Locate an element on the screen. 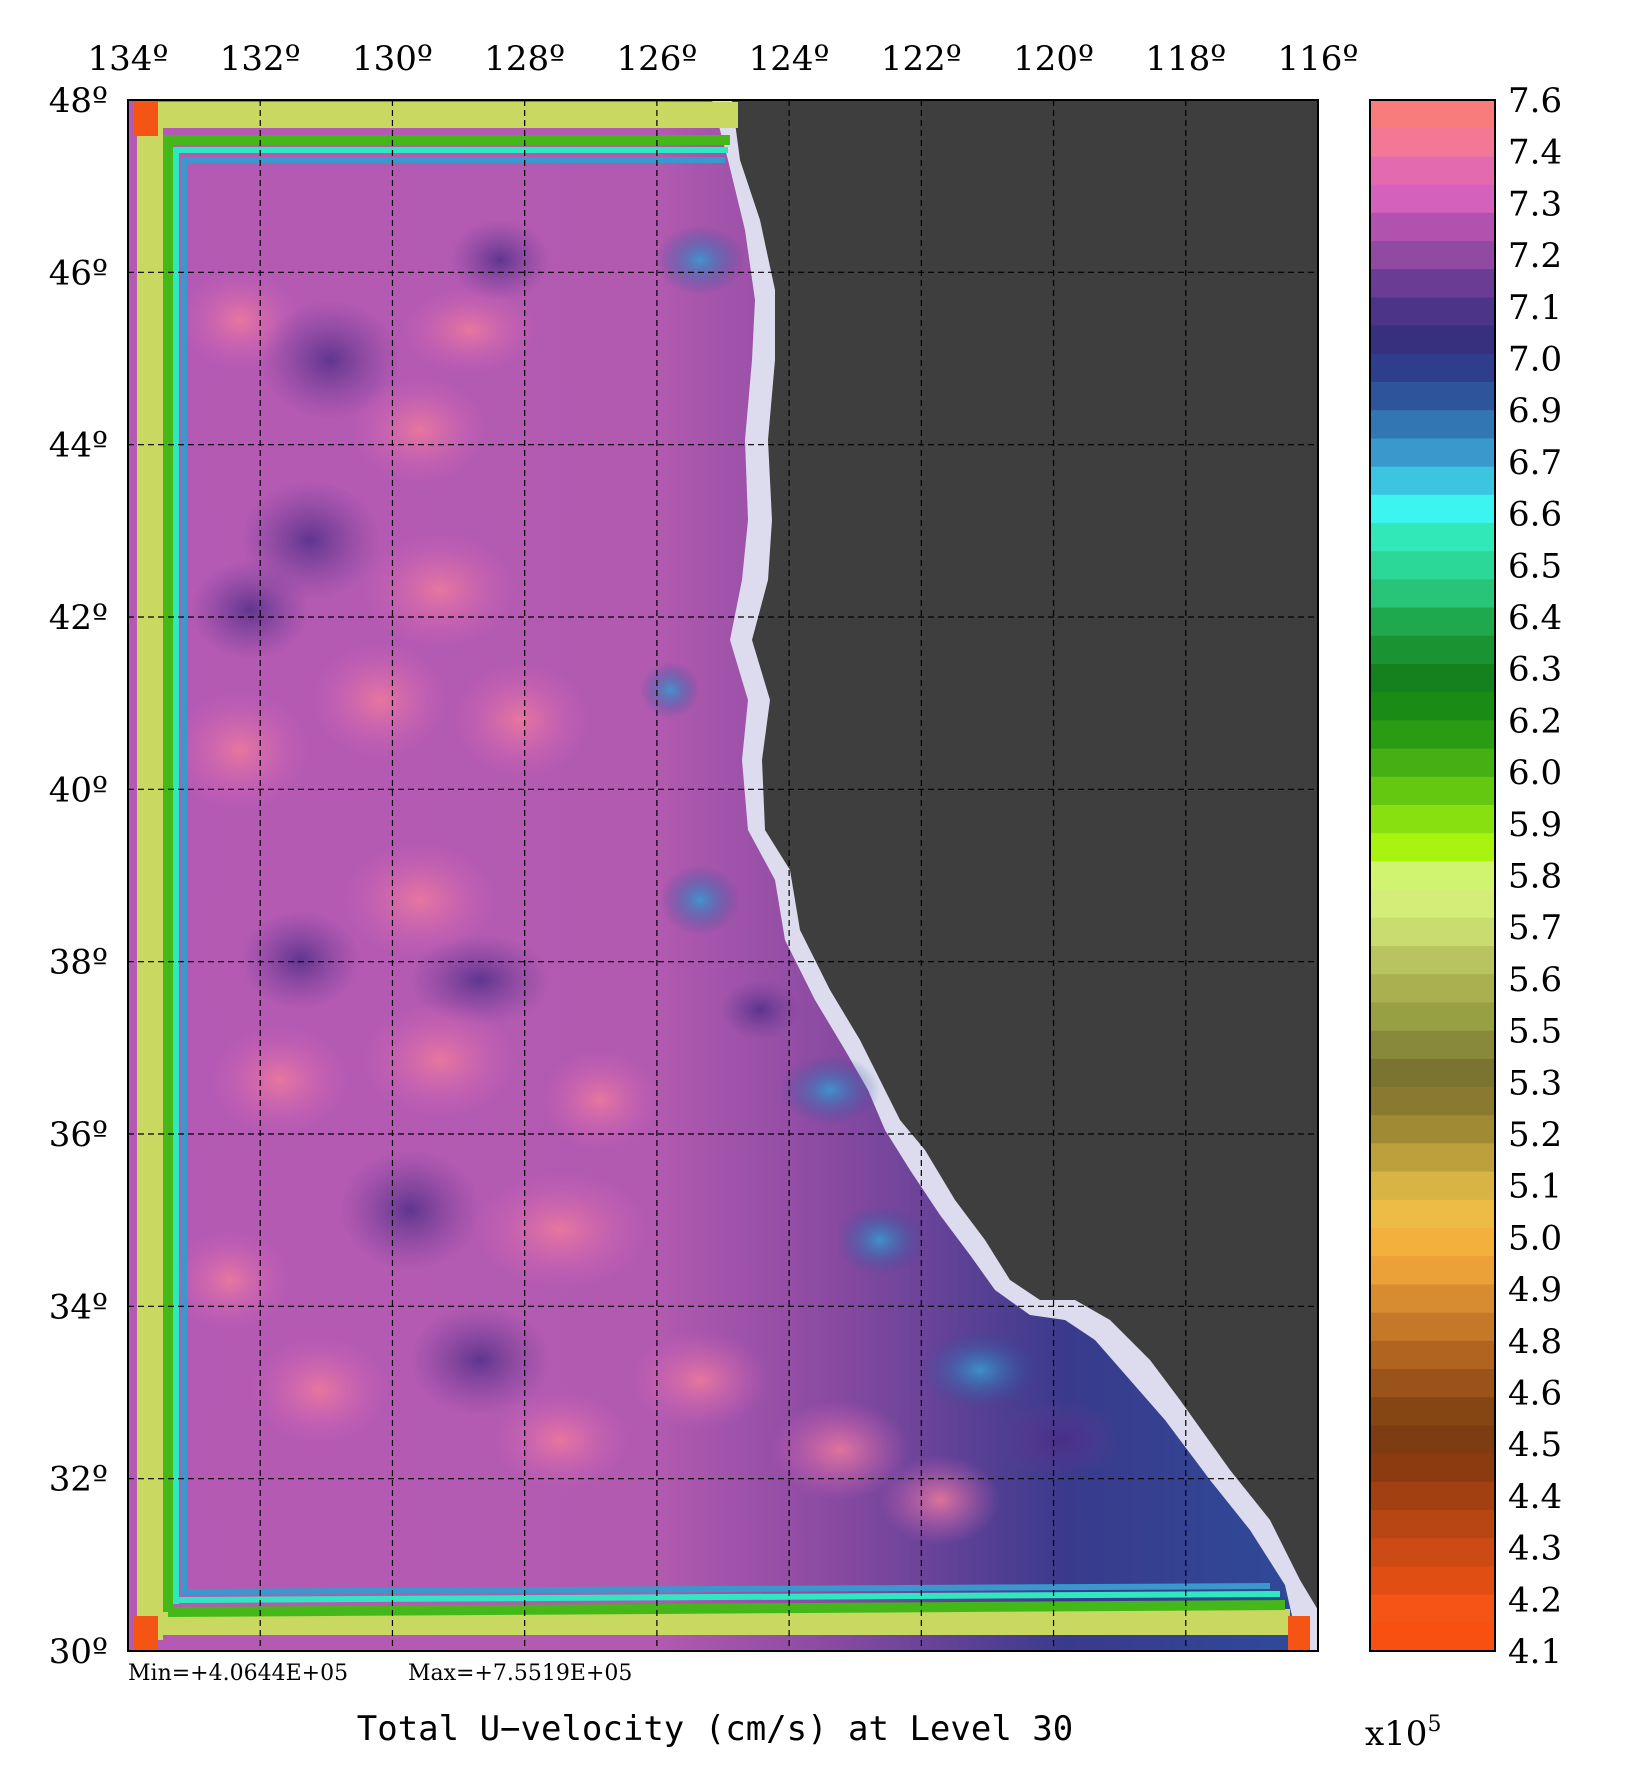 The width and height of the screenshot is (1651, 1768). colorbar-frame is located at coordinates (1432, 875).